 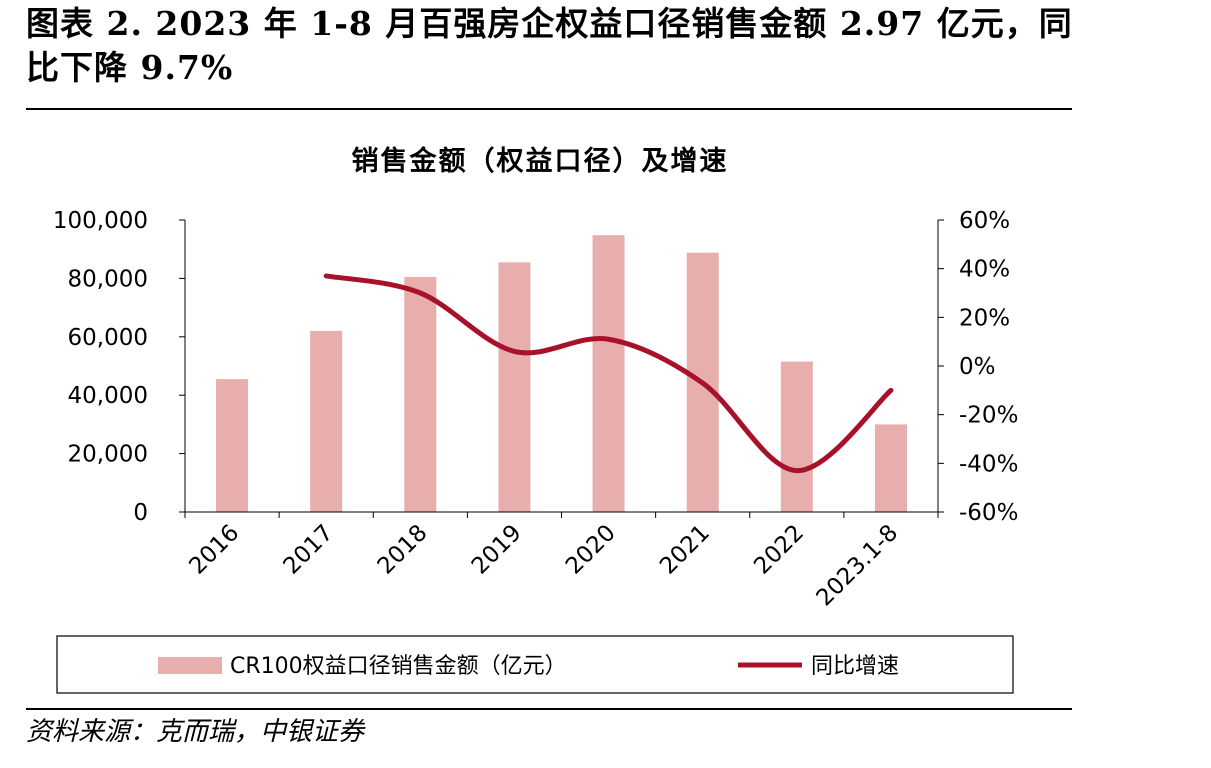 What do you see at coordinates (540, 161) in the screenshot?
I see `chart-title: 销售金额（权益口径）及增速` at bounding box center [540, 161].